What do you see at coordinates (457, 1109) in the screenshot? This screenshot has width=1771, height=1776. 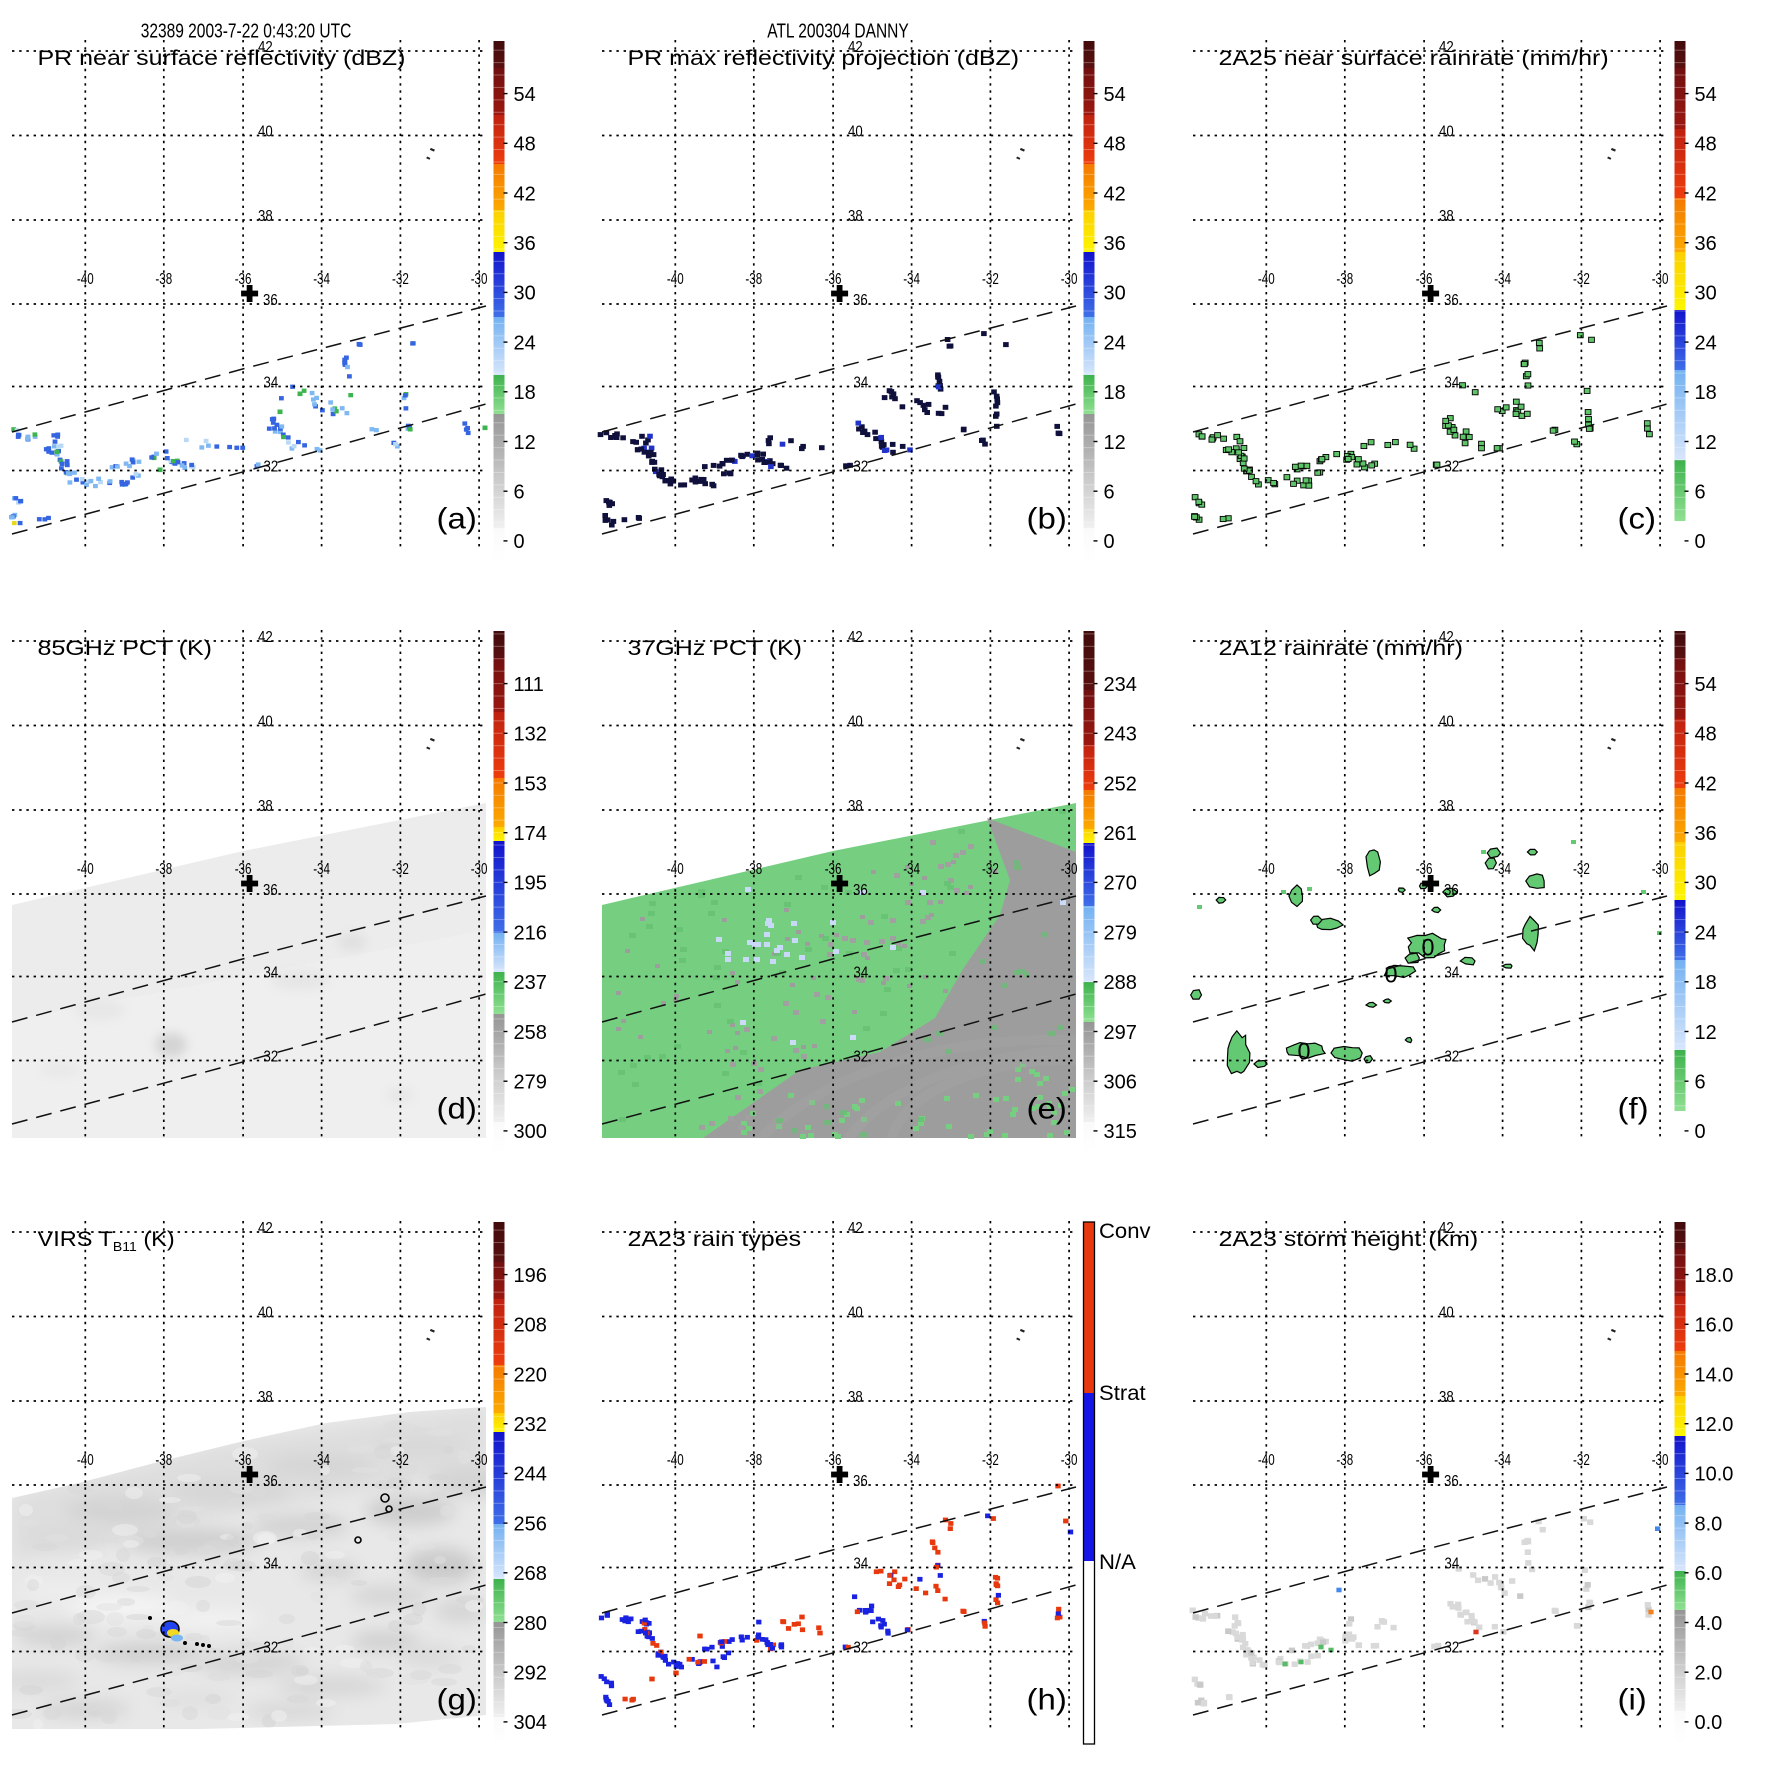 I see `svg-text: (d)` at bounding box center [457, 1109].